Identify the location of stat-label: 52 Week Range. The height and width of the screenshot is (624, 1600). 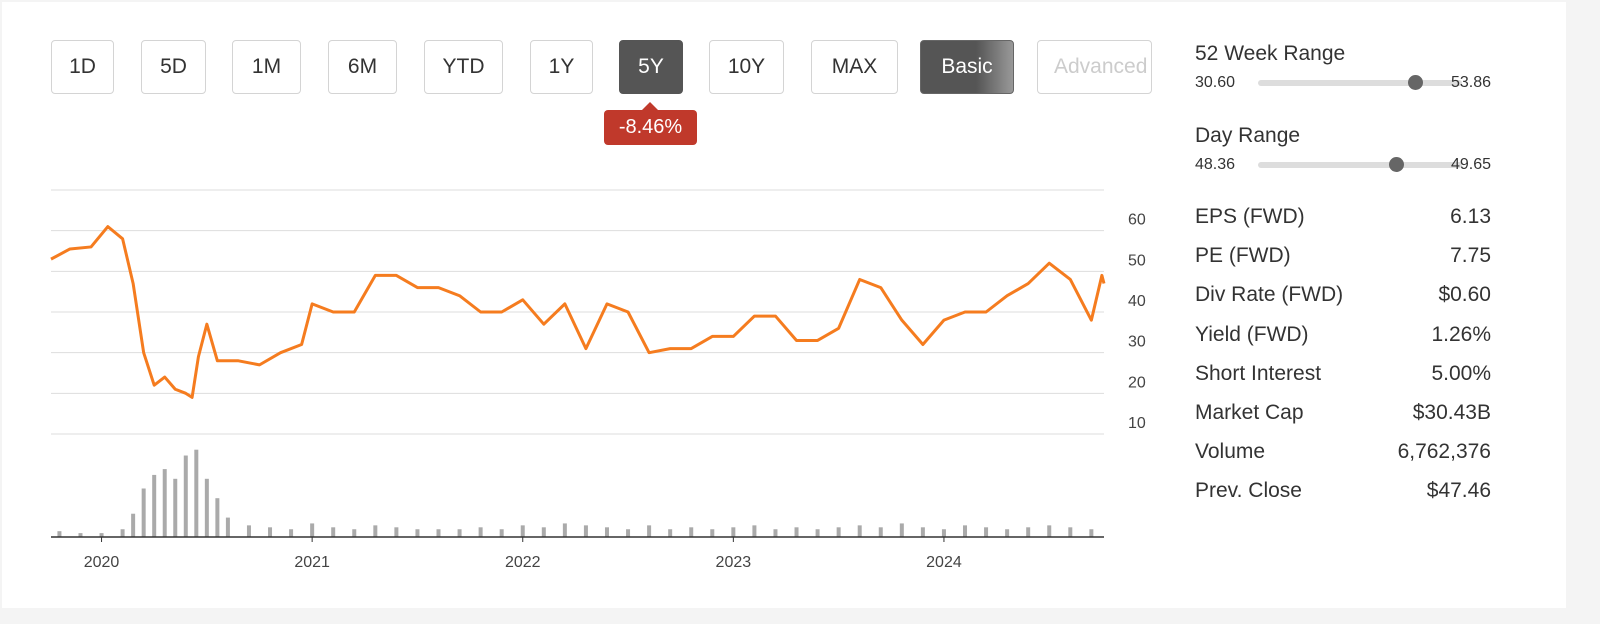
(1270, 53).